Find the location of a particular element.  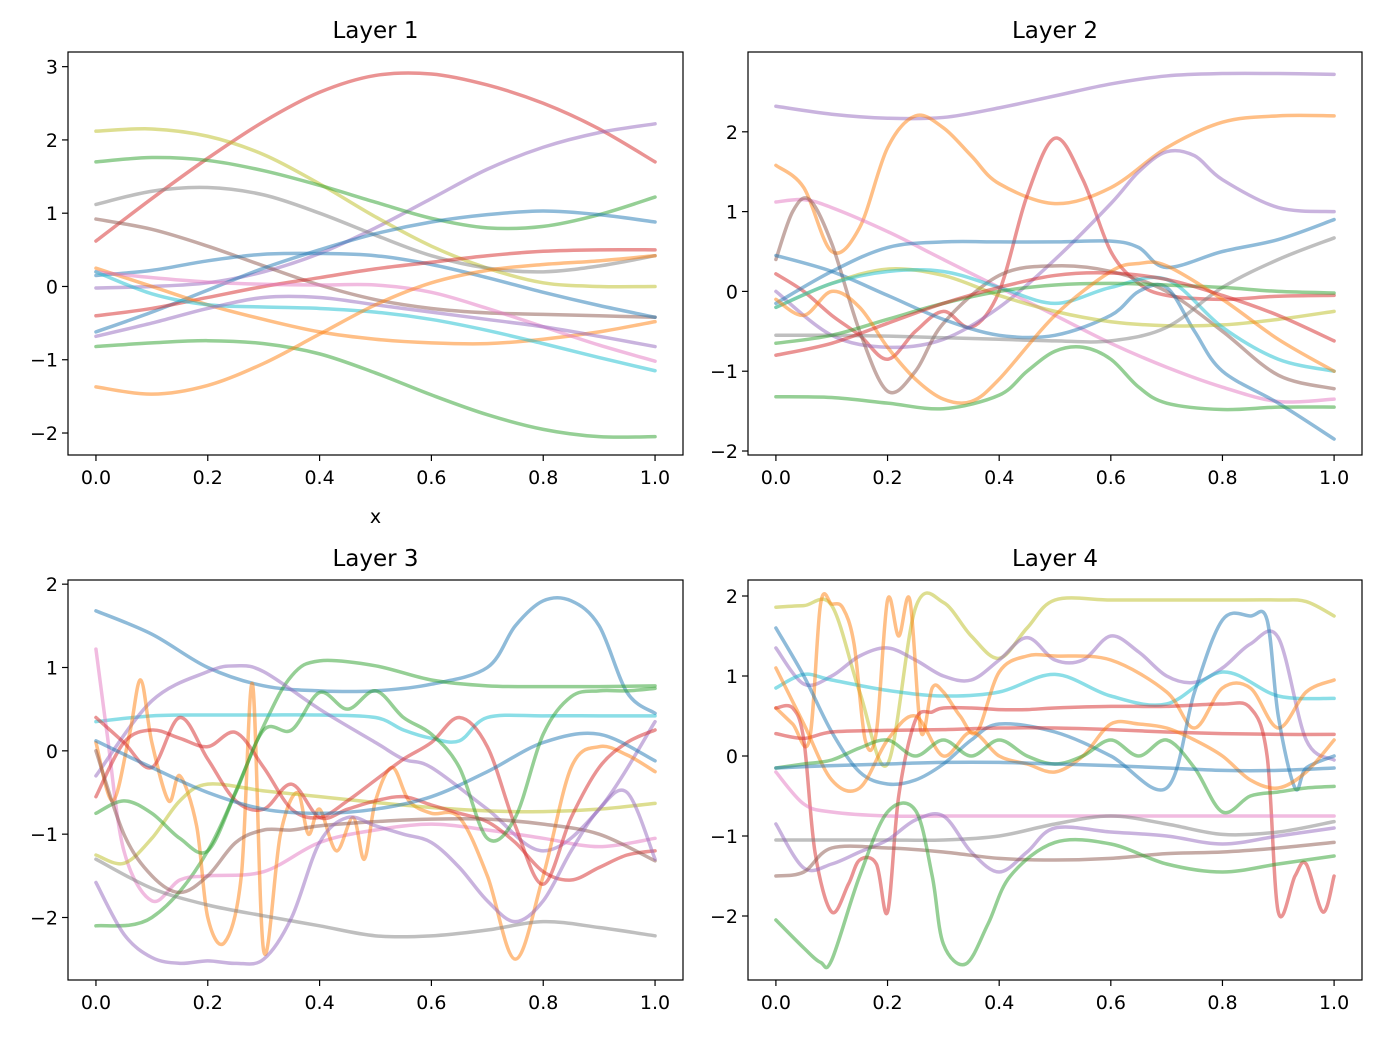

y-tick-label: 3 is located at coordinates (52, 68).